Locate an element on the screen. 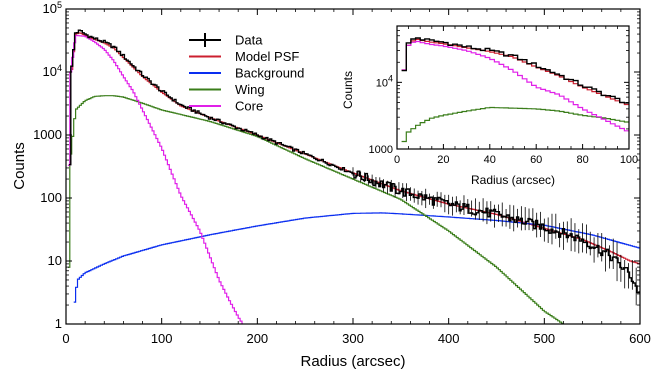 Image resolution: width=655 pixels, height=373 pixels. main-x-axis-title: Radius (arcsec) is located at coordinates (352, 361).